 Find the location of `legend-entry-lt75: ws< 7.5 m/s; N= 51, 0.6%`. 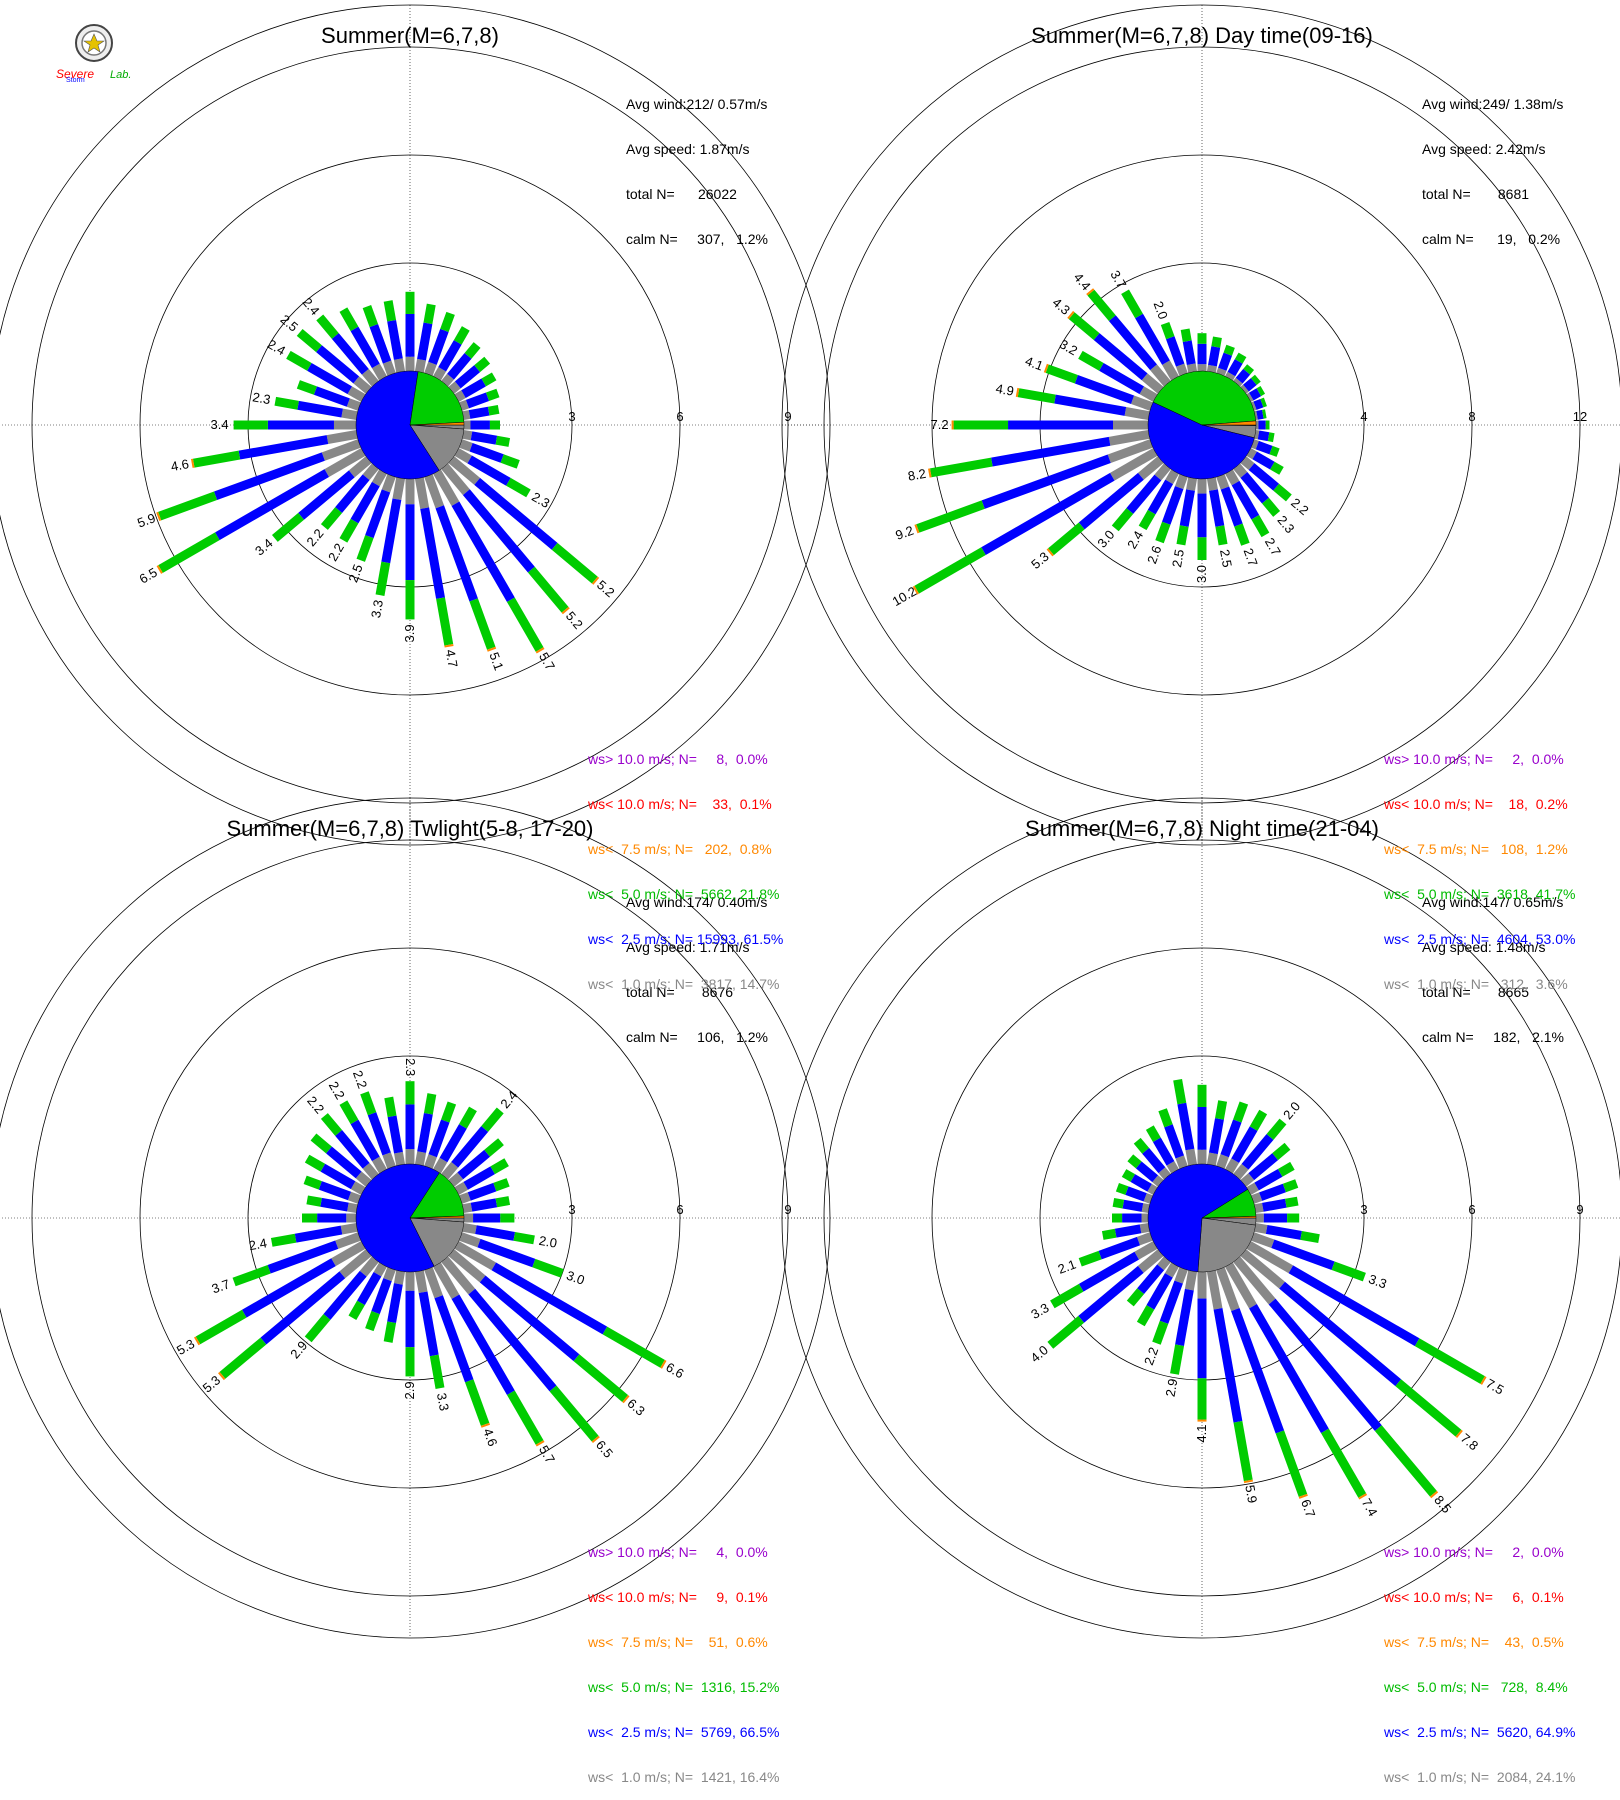

legend-entry-lt75: ws< 7.5 m/s; N= 51, 0.6% is located at coordinates (678, 1642).